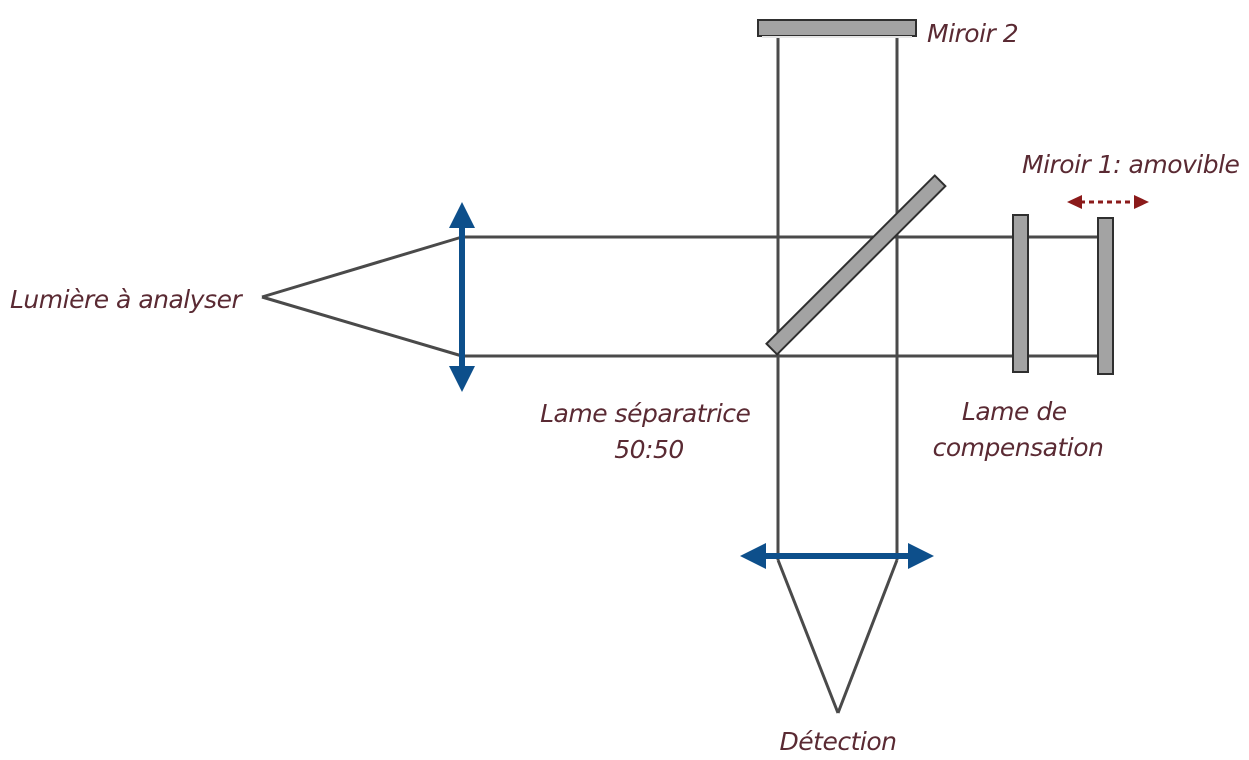 The width and height of the screenshot is (1249, 760). I want to click on source-ray-lower, so click(362, 326).